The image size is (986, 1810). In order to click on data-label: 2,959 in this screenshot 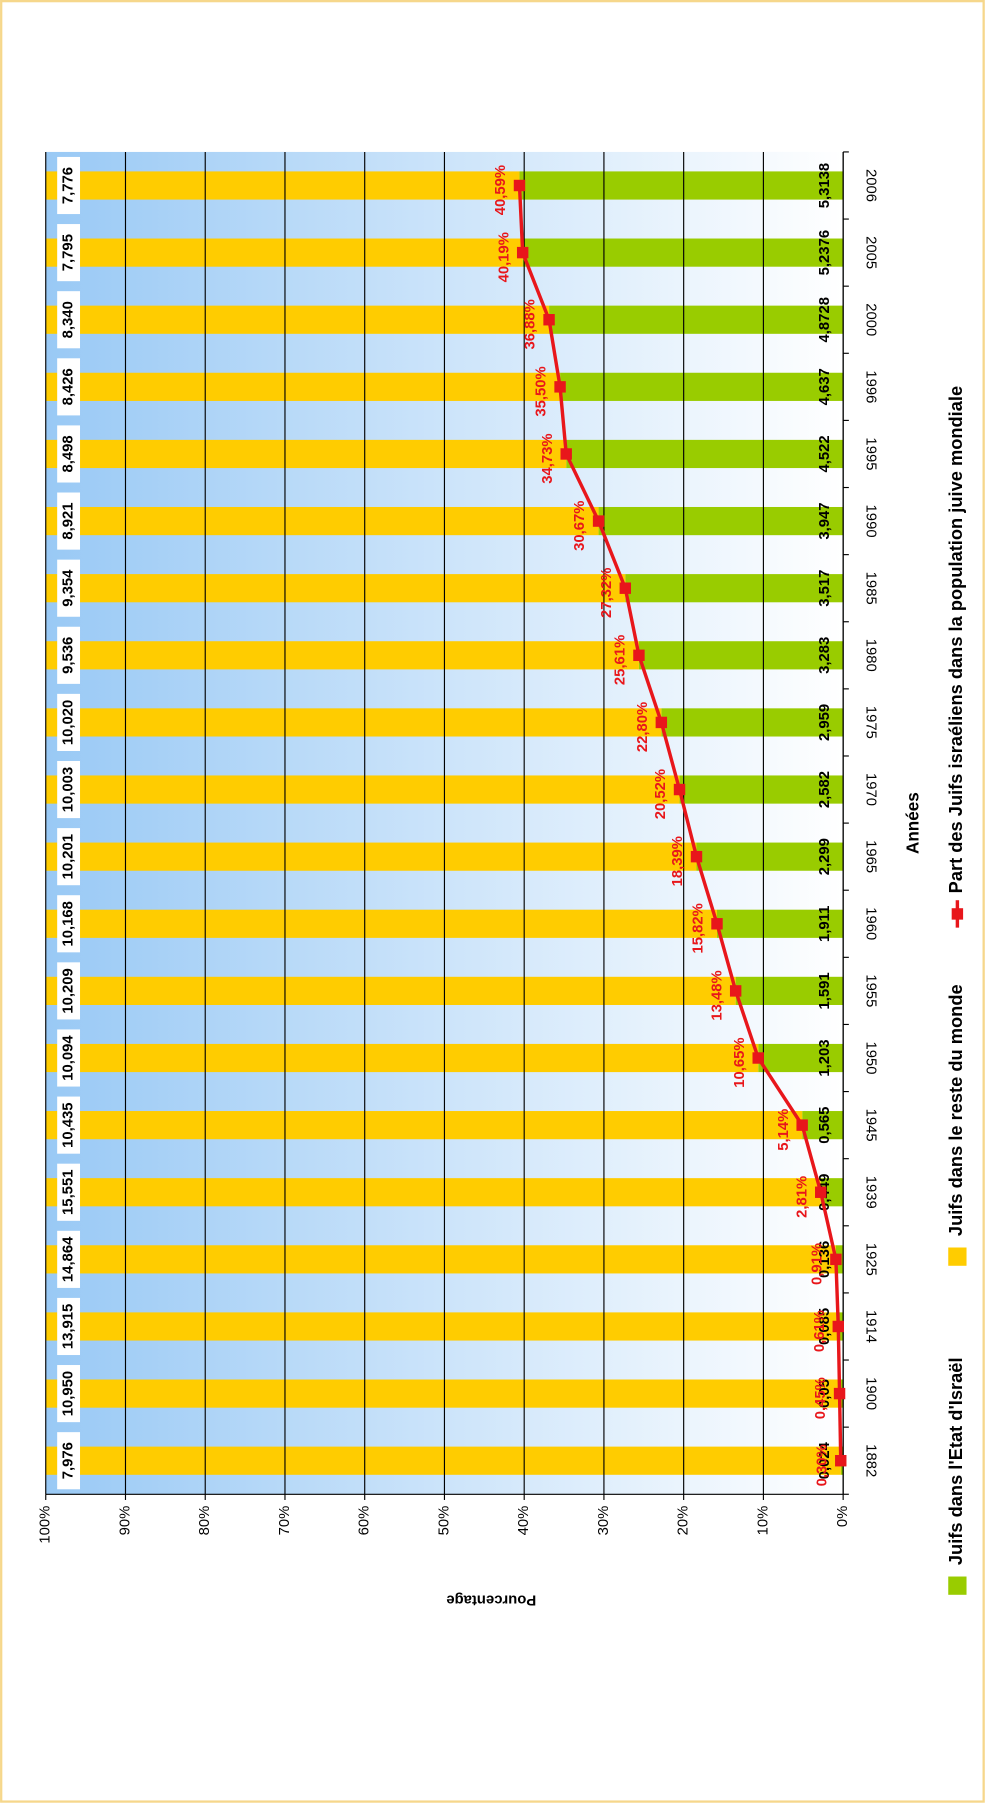, I will do `click(825, 722)`.